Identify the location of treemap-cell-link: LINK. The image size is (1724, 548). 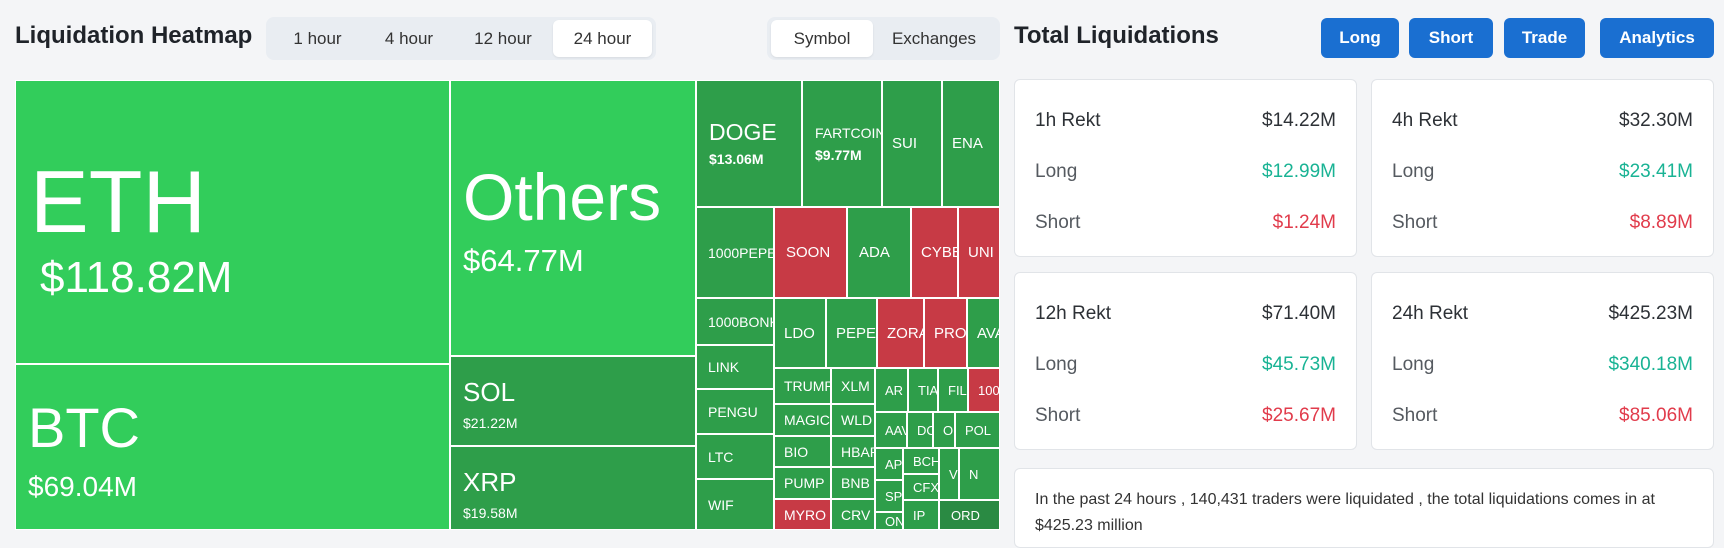
(735, 367).